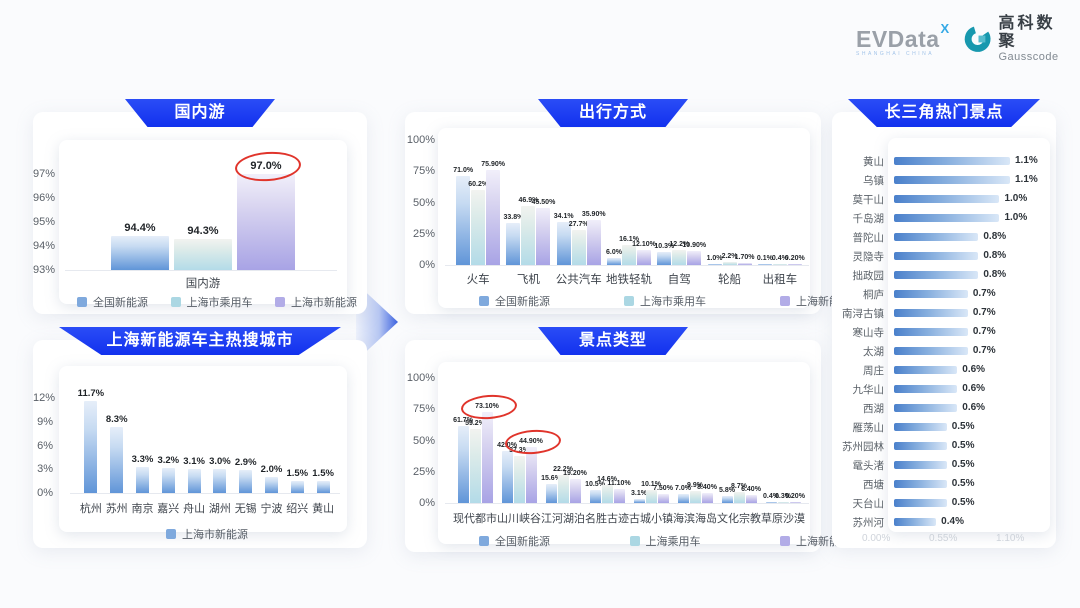 The image size is (1080, 608). What do you see at coordinates (727, 499) in the screenshot?
I see `bar-文化宗教-全国新能源` at bounding box center [727, 499].